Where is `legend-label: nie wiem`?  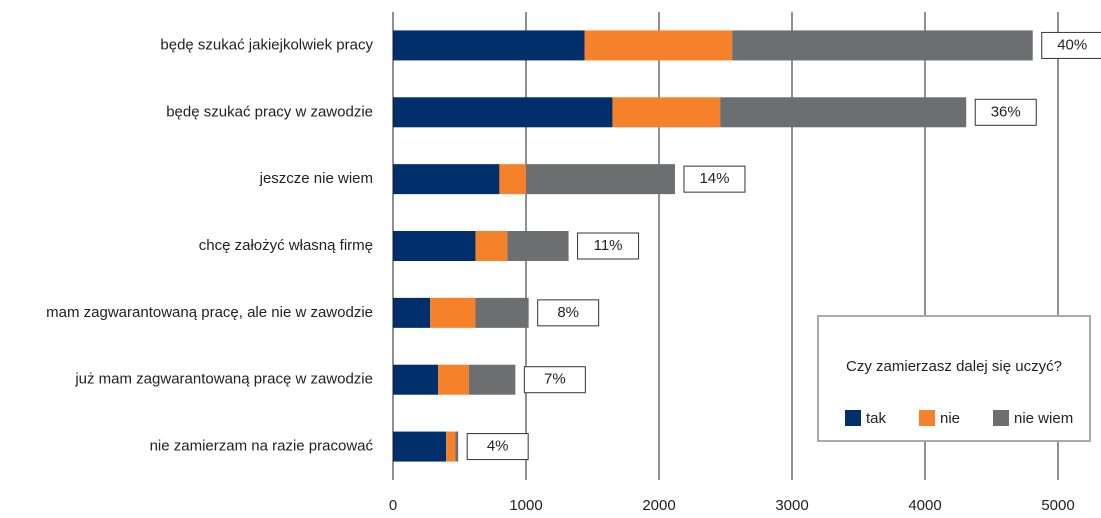 legend-label: nie wiem is located at coordinates (1043, 418).